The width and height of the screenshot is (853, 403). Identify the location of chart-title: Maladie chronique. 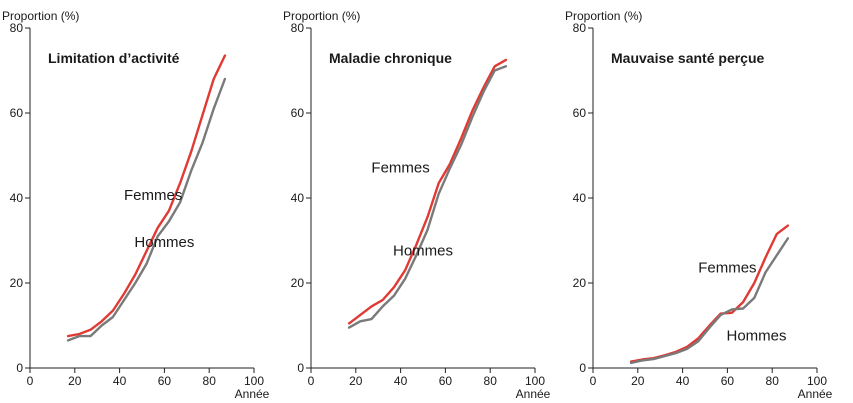
(390, 58).